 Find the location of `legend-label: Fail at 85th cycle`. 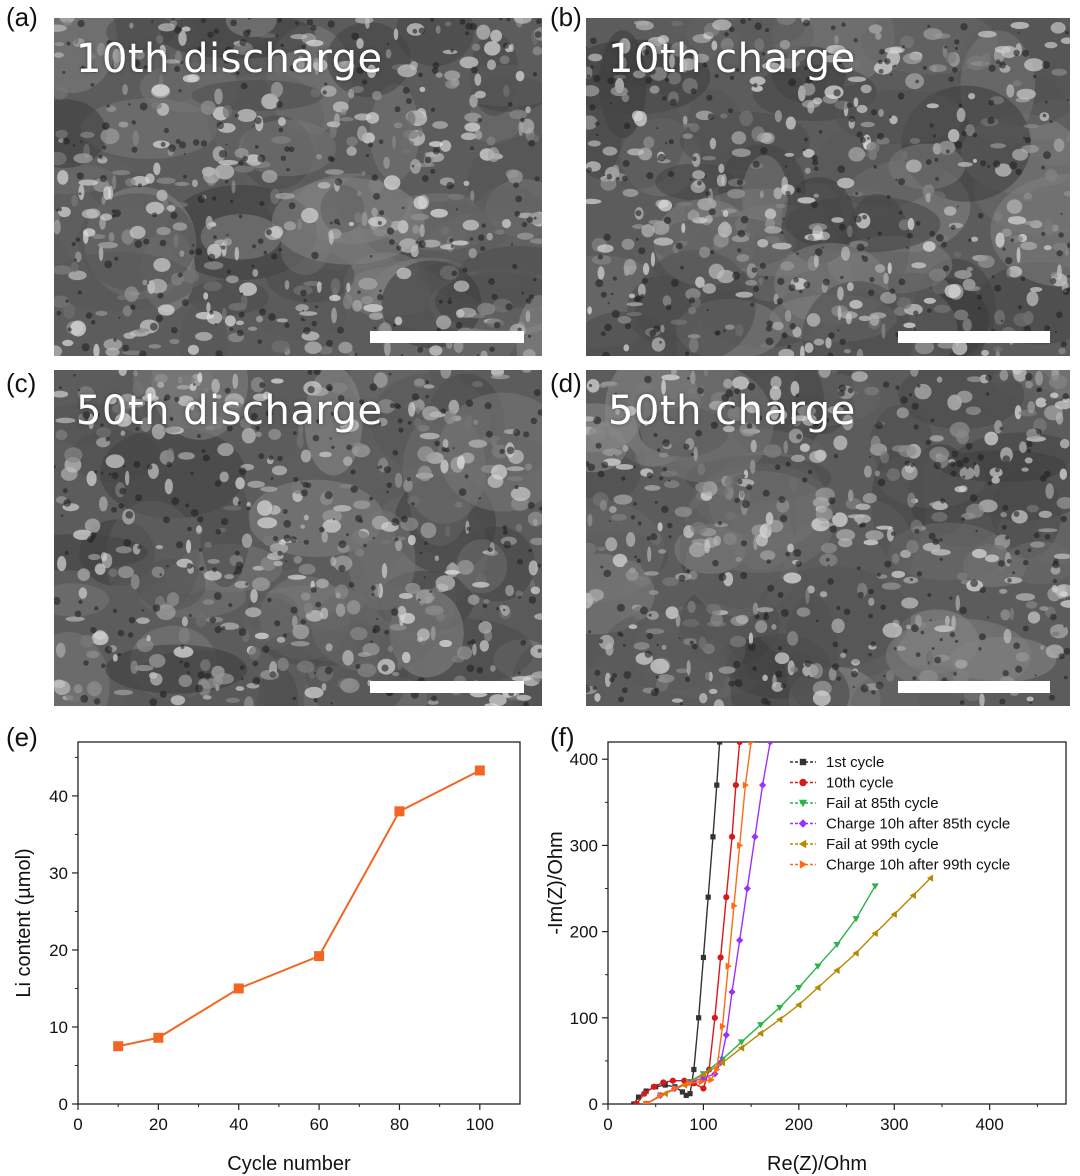

legend-label: Fail at 85th cycle is located at coordinates (882, 803).